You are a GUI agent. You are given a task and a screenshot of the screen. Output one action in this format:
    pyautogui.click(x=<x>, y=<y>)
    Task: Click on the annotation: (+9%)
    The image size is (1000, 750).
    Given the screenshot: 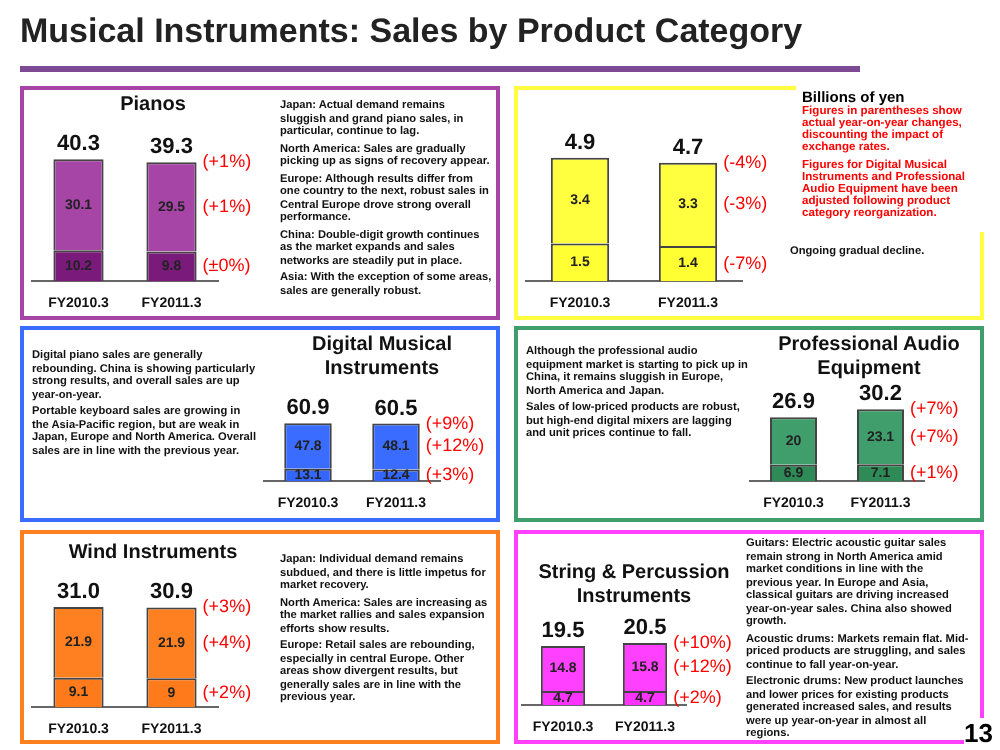 What is the action you would take?
    pyautogui.click(x=450, y=422)
    